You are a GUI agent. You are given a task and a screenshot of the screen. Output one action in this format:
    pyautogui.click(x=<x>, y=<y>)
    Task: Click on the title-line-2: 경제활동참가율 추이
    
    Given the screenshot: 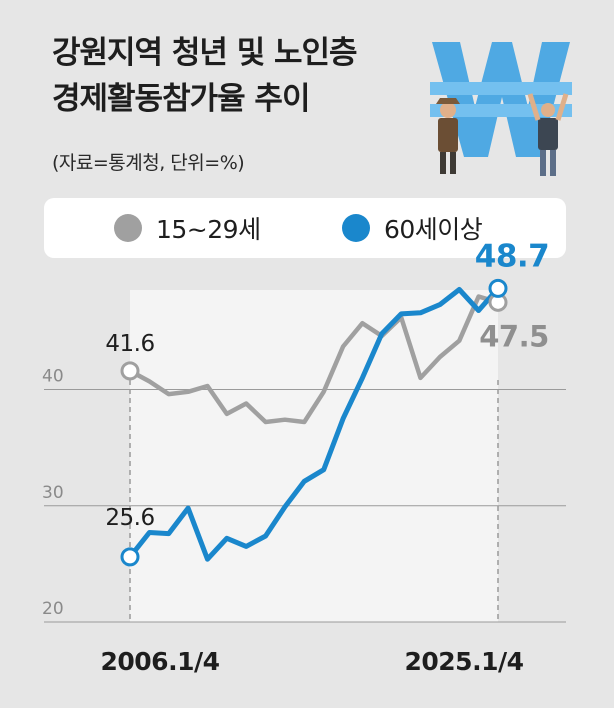 What is the action you would take?
    pyautogui.click(x=181, y=99)
    